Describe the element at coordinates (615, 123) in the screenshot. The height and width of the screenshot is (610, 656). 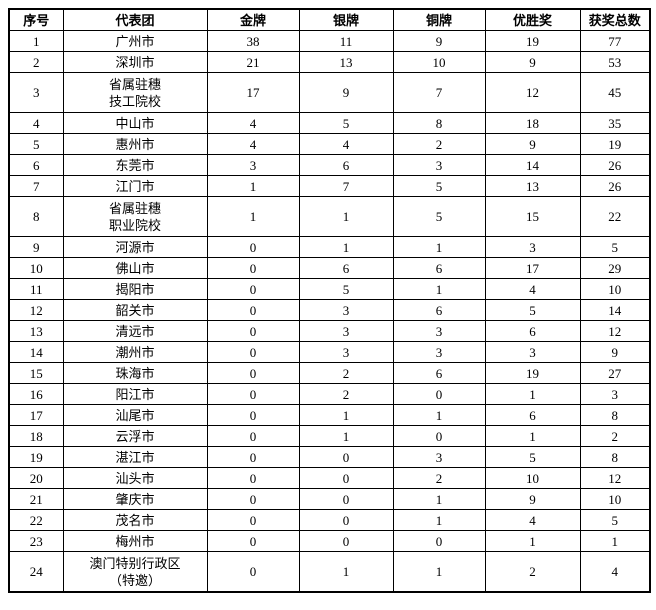
I see `cell-total: 35` at that location.